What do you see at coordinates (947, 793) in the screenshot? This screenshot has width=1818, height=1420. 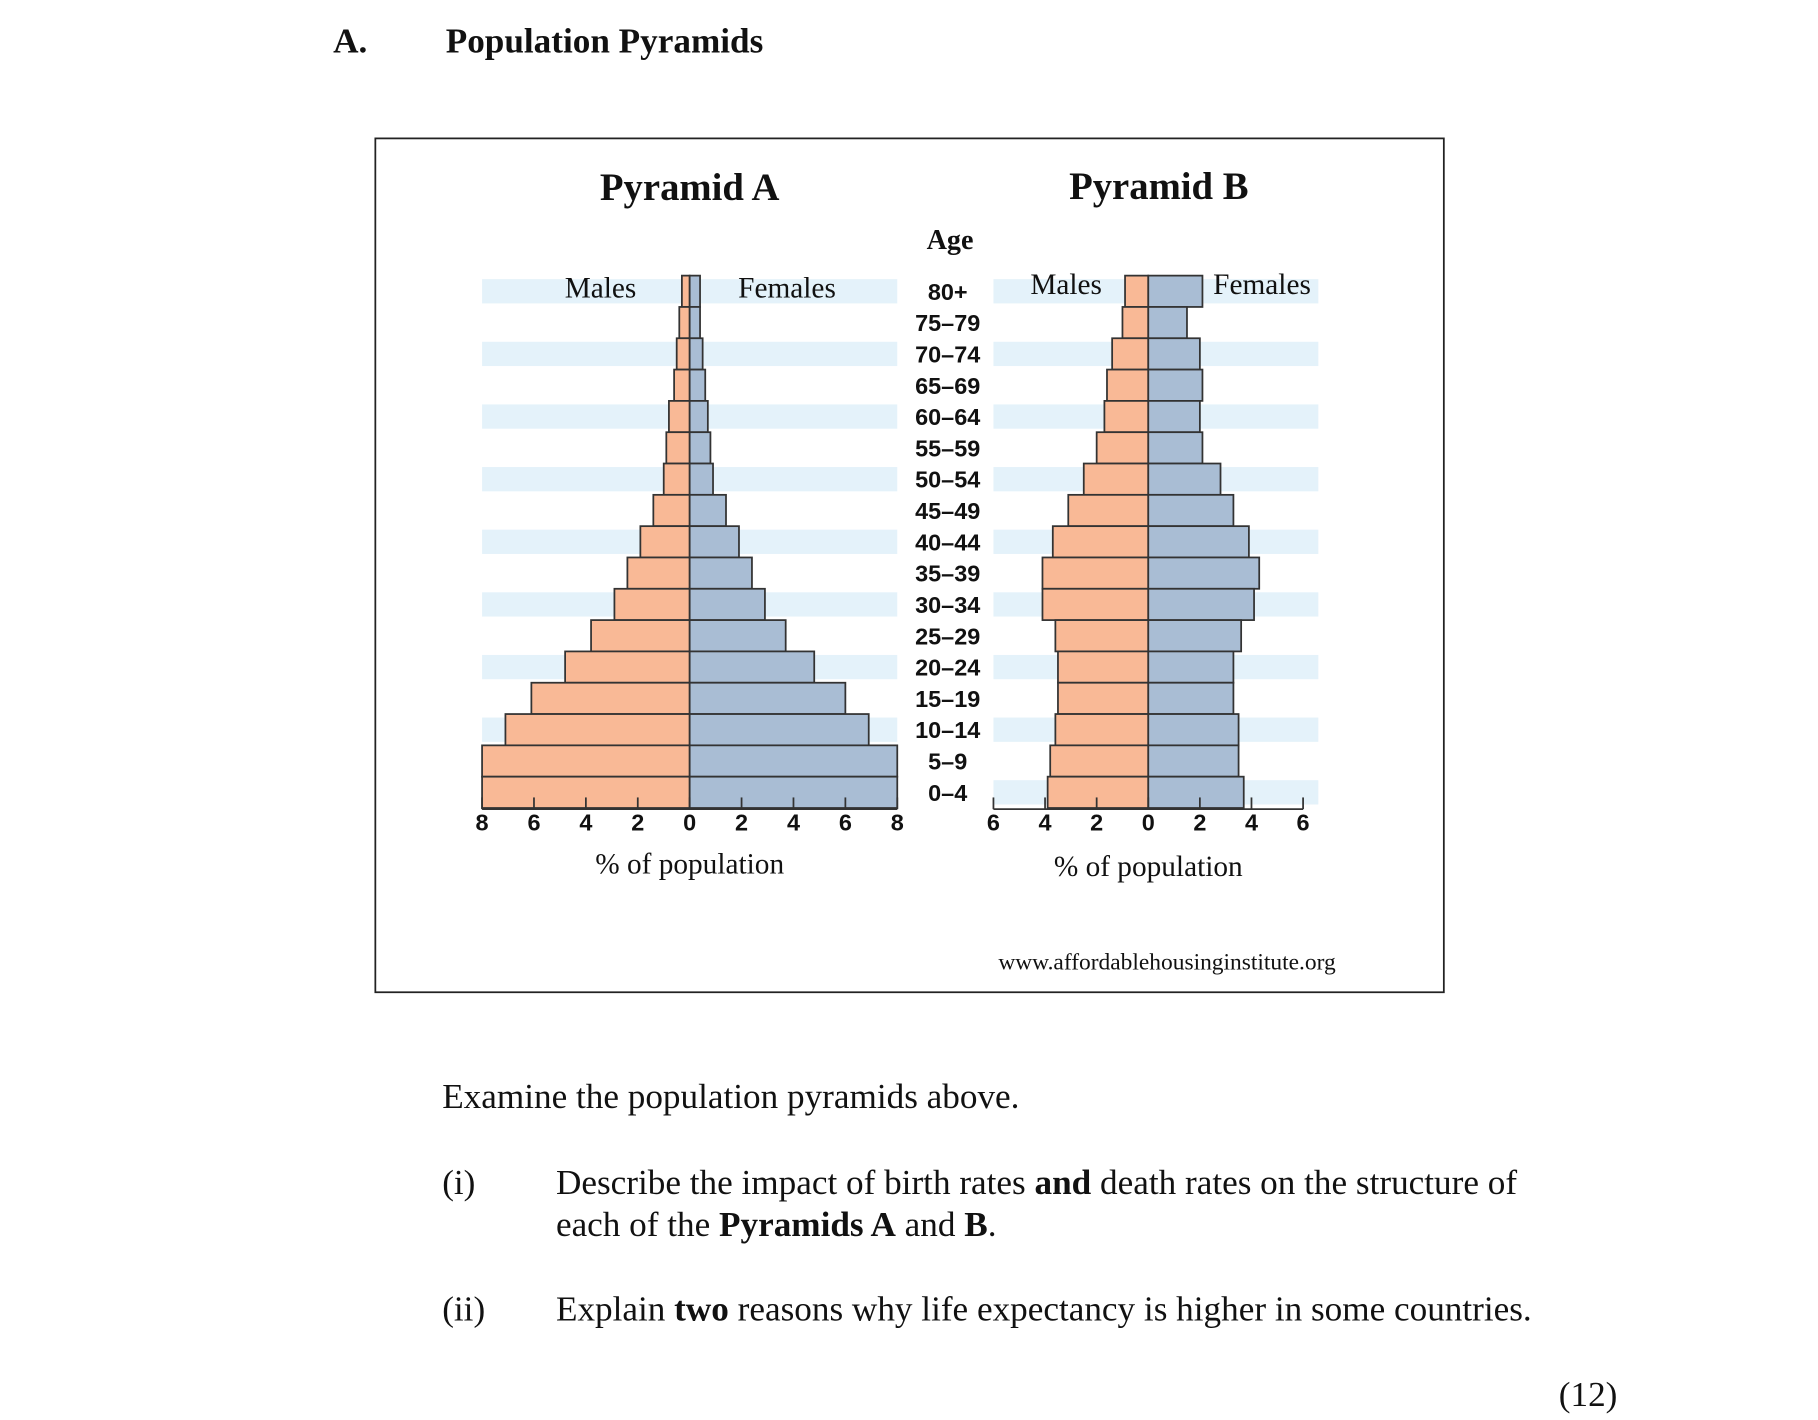 I see `age-label: 0–4` at bounding box center [947, 793].